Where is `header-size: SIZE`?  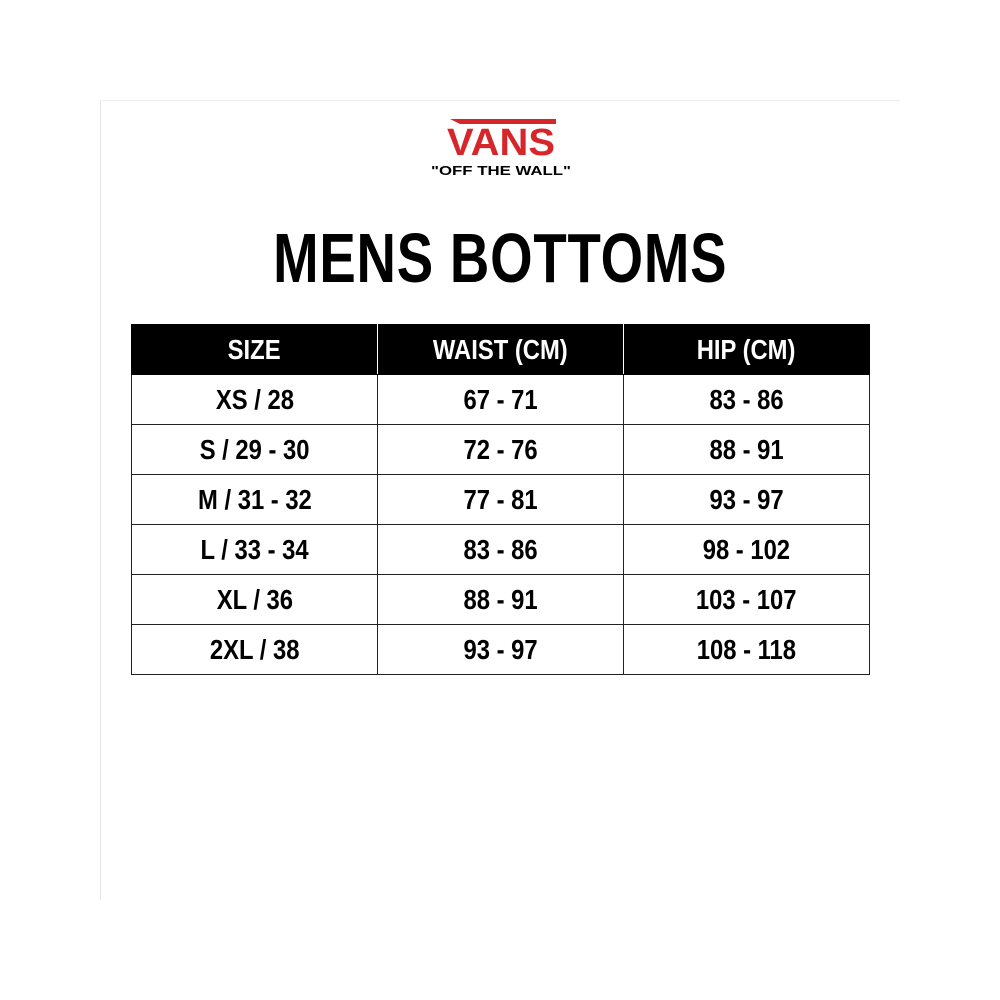
header-size: SIZE is located at coordinates (254, 349).